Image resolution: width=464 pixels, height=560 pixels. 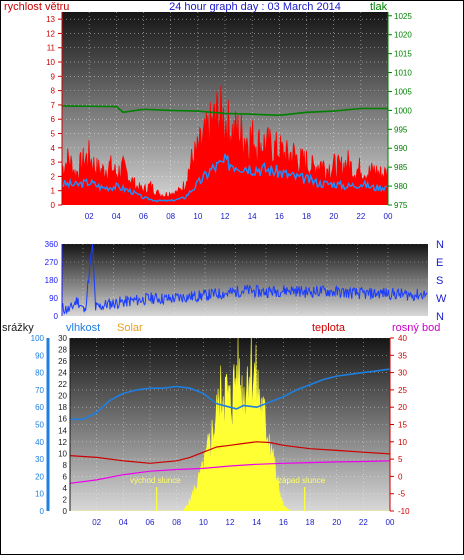 What do you see at coordinates (51, 48) in the screenshot?
I see `wind-tick-label: 11` at bounding box center [51, 48].